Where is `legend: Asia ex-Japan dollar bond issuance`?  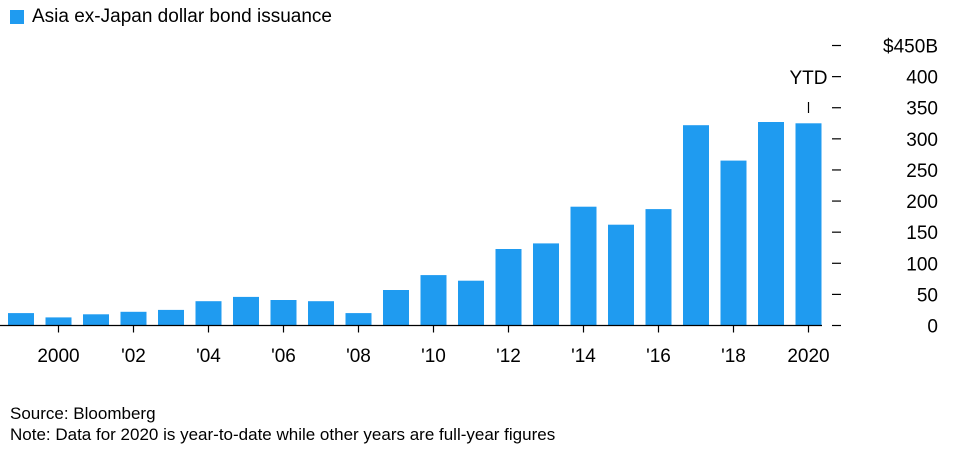 legend: Asia ex-Japan dollar bond issuance is located at coordinates (171, 17).